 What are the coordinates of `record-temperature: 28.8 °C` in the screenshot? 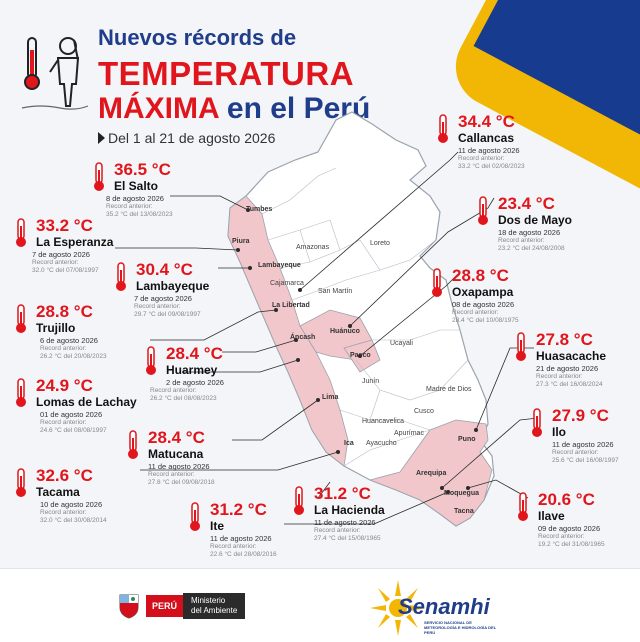 It's located at (480, 275).